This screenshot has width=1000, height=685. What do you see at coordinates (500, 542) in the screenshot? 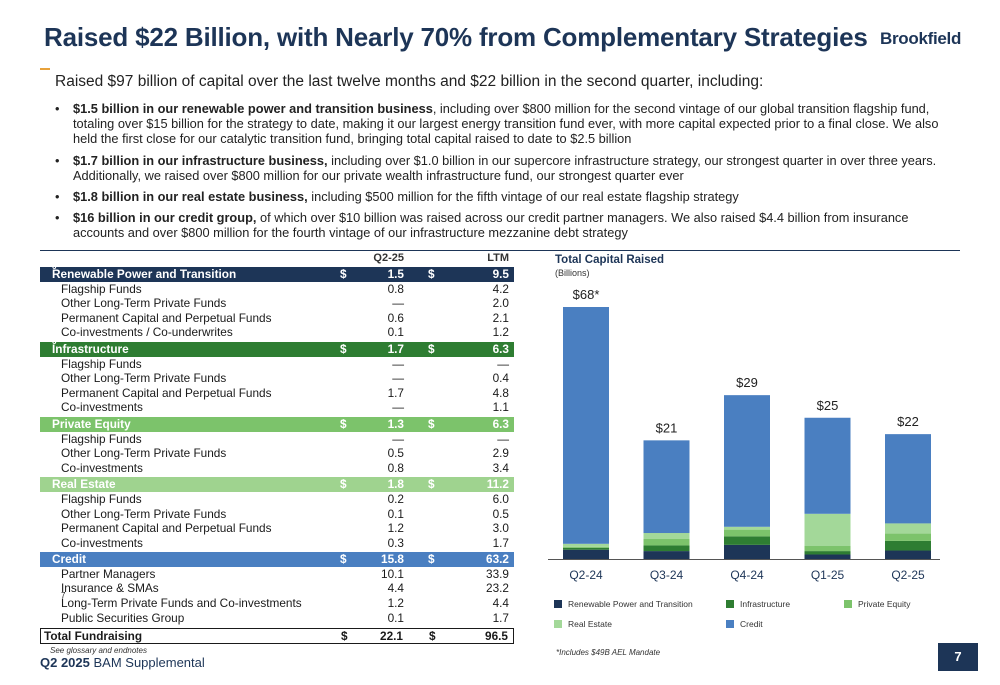
I see `row-ltm-value: 1.7` at bounding box center [500, 542].